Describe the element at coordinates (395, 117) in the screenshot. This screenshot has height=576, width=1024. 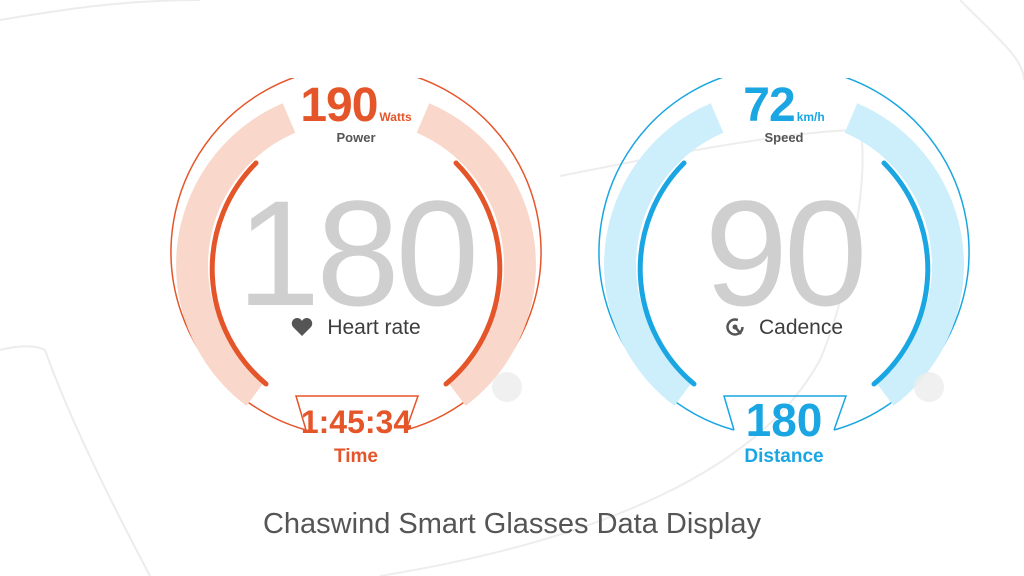
I see `power-unit: Watts` at that location.